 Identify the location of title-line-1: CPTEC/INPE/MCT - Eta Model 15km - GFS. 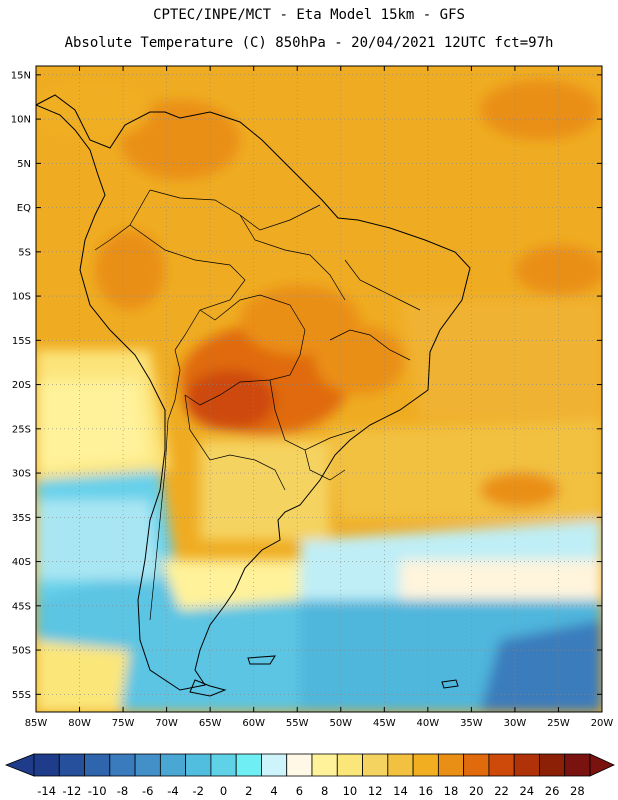
(309, 15).